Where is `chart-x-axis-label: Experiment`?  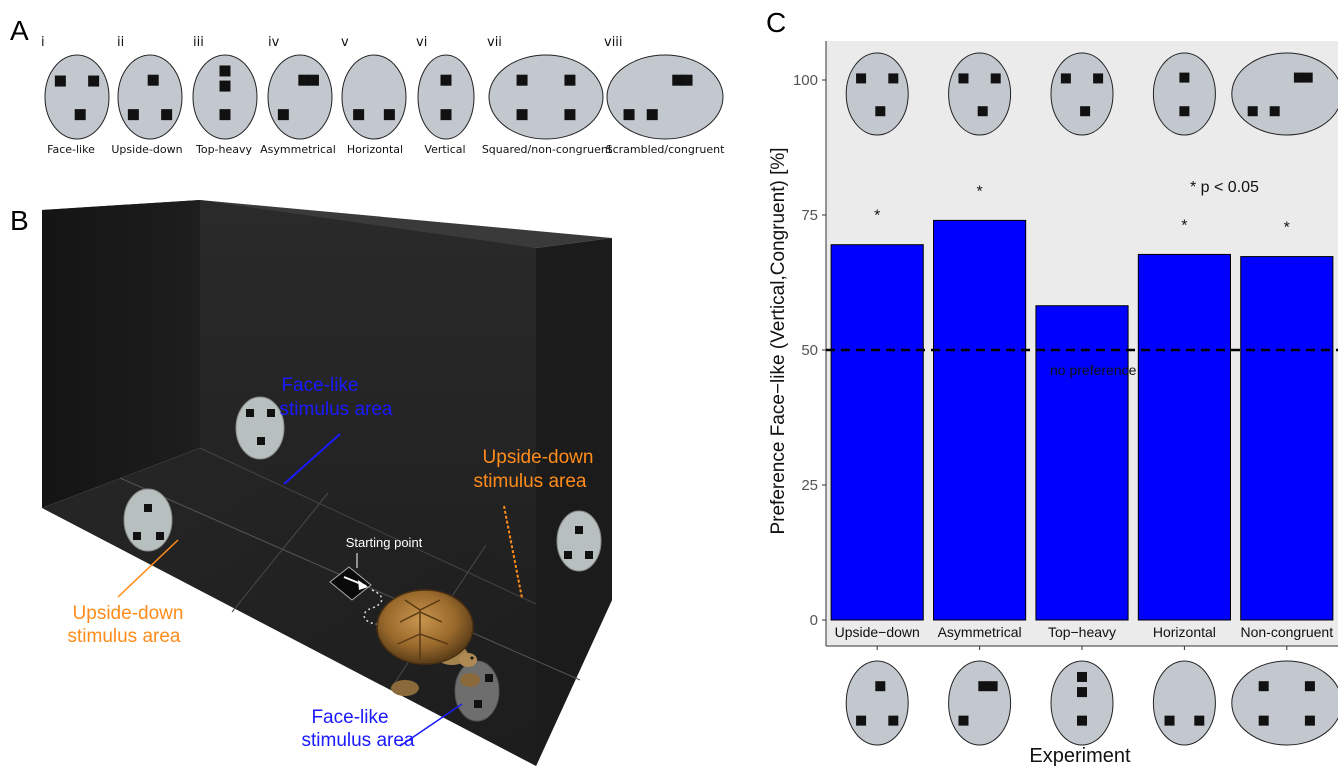
chart-x-axis-label: Experiment is located at coordinates (1080, 756).